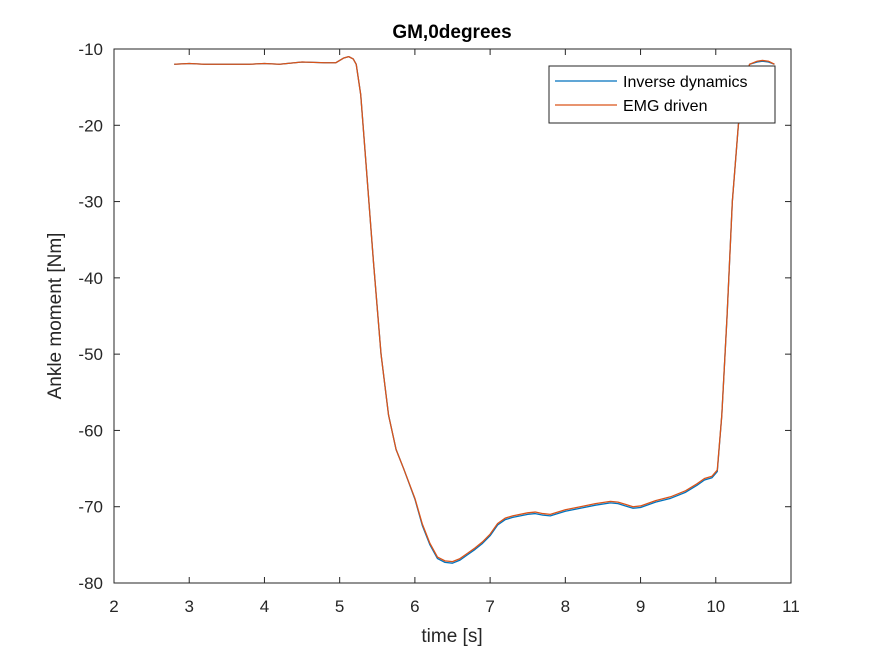 Image resolution: width=875 pixels, height=656 pixels. Describe the element at coordinates (90, 507) in the screenshot. I see `y-tick-label: -70` at that location.